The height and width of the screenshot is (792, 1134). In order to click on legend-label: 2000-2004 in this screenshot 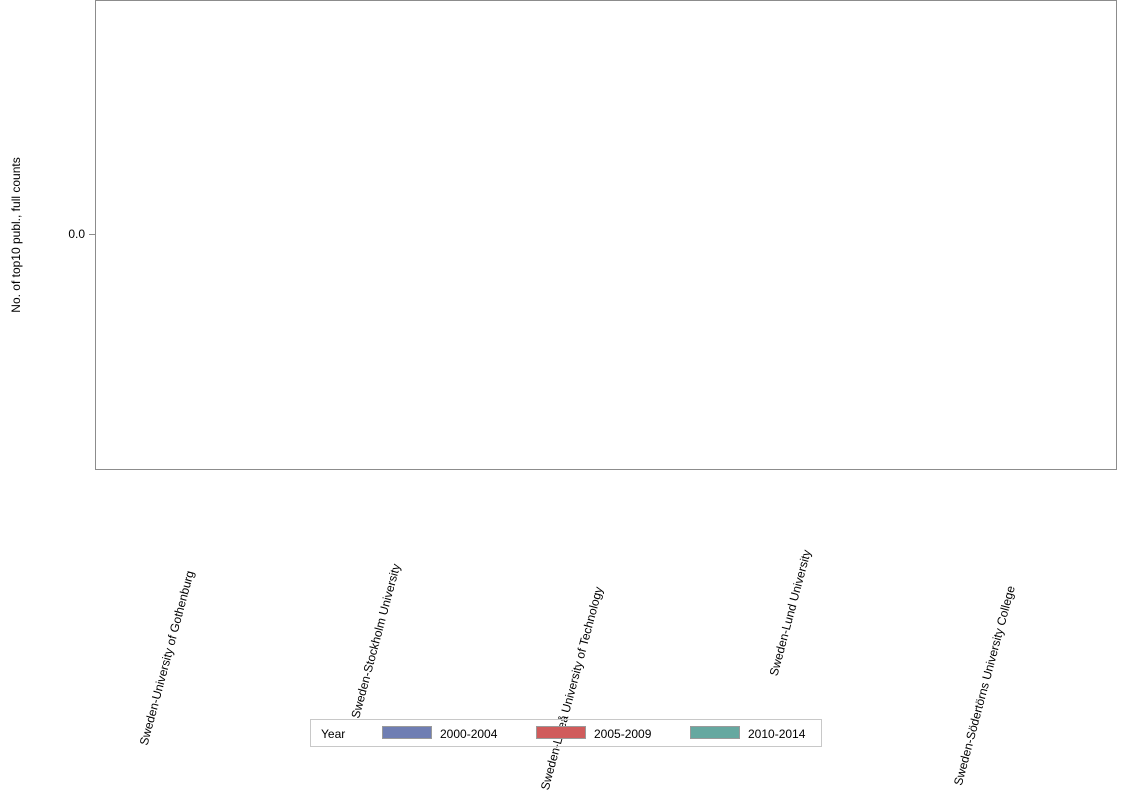, I will do `click(469, 734)`.